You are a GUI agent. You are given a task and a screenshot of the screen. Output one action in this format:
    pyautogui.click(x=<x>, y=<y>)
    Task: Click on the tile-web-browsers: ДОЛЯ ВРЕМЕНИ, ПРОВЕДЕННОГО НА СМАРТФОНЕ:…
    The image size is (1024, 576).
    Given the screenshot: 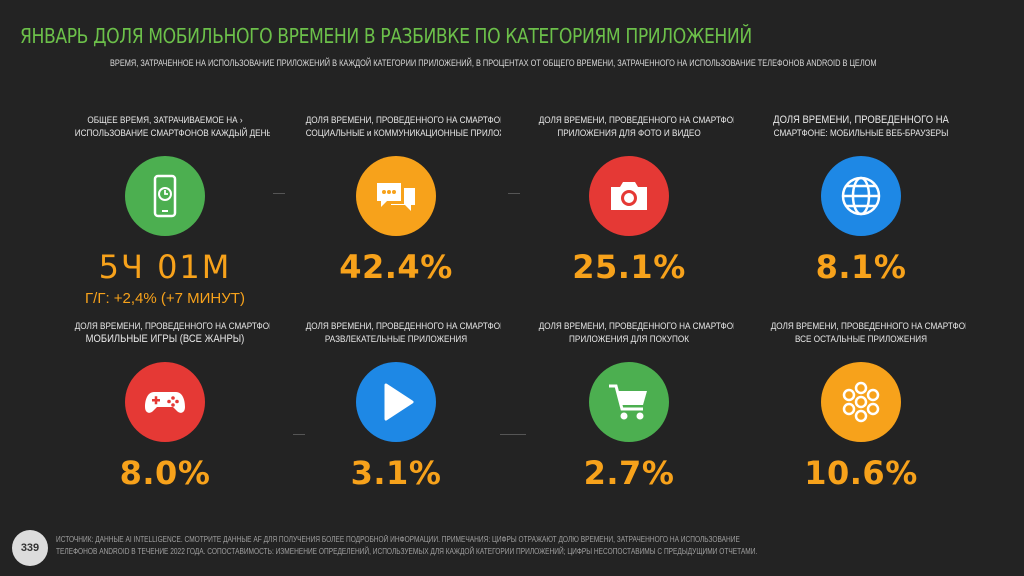 What is the action you would take?
    pyautogui.click(x=861, y=200)
    